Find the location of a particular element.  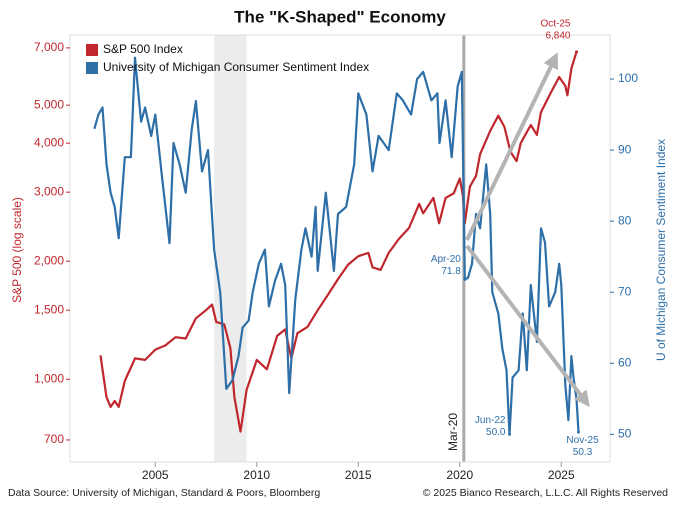

y2-tick-label: 60 is located at coordinates (625, 362).